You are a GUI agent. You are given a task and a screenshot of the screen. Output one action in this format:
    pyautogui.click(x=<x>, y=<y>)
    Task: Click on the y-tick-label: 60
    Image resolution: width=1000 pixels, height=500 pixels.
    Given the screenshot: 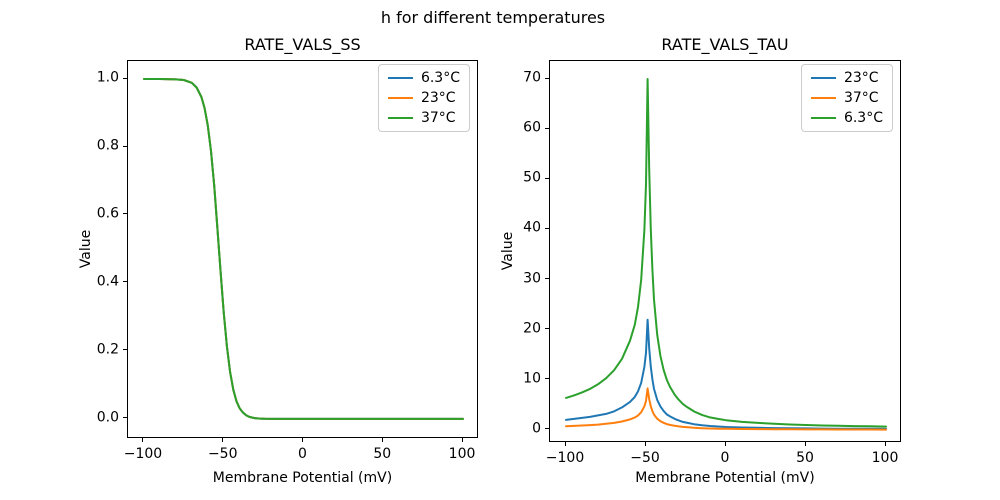 What is the action you would take?
    pyautogui.click(x=532, y=127)
    